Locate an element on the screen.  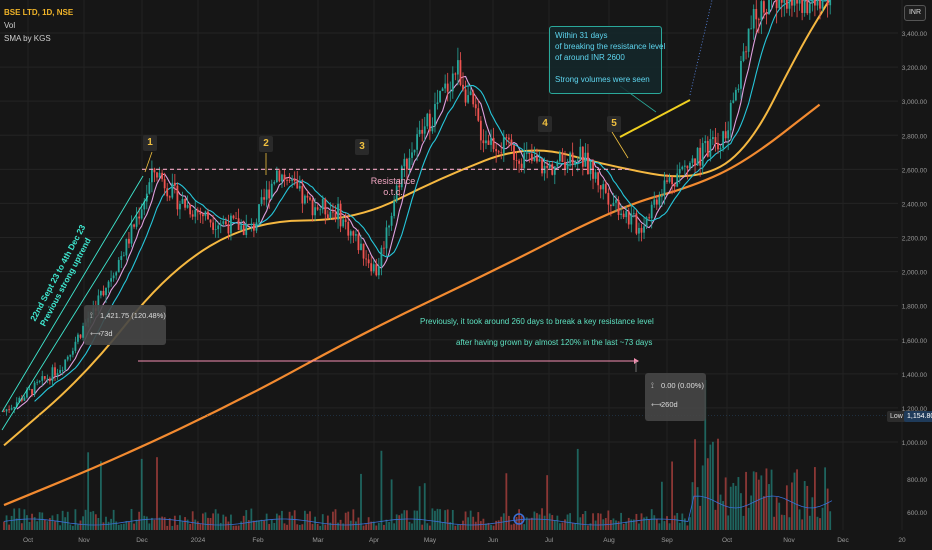
measure-box-2: ⟟ 0.00 (0.00%) ⟷260d is located at coordinates (675, 397).